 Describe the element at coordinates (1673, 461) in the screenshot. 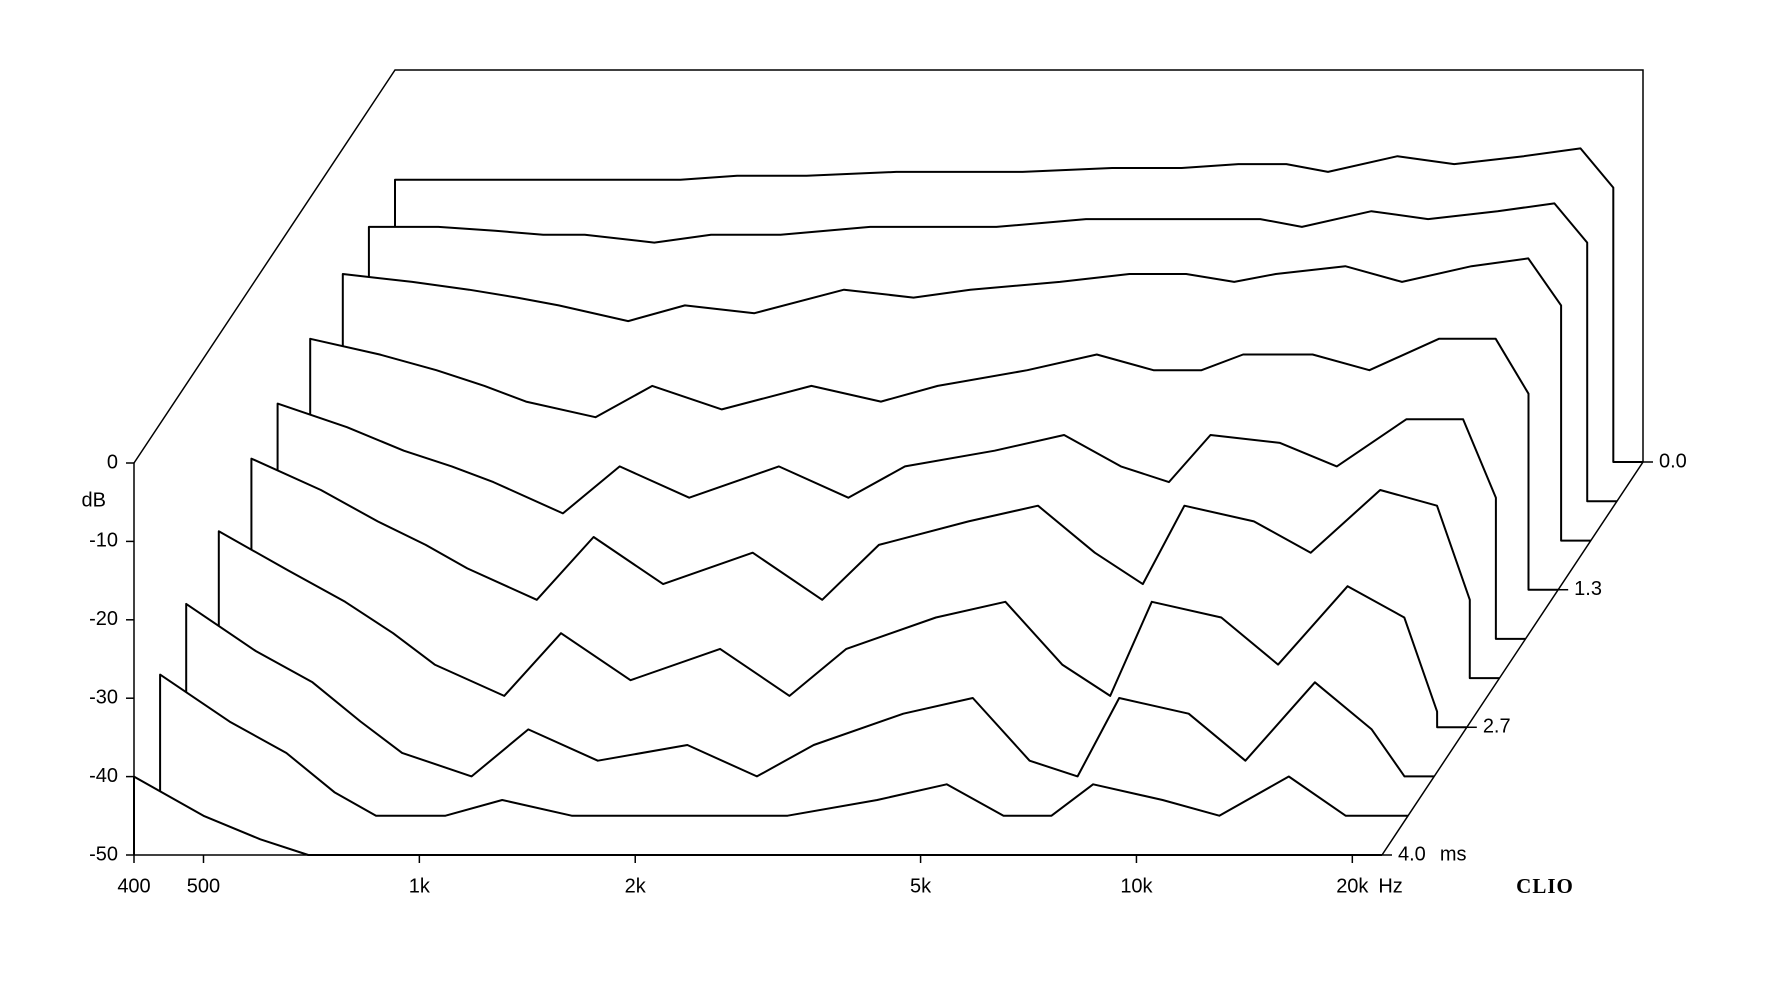

I see `z-tick-label: 0.0` at that location.